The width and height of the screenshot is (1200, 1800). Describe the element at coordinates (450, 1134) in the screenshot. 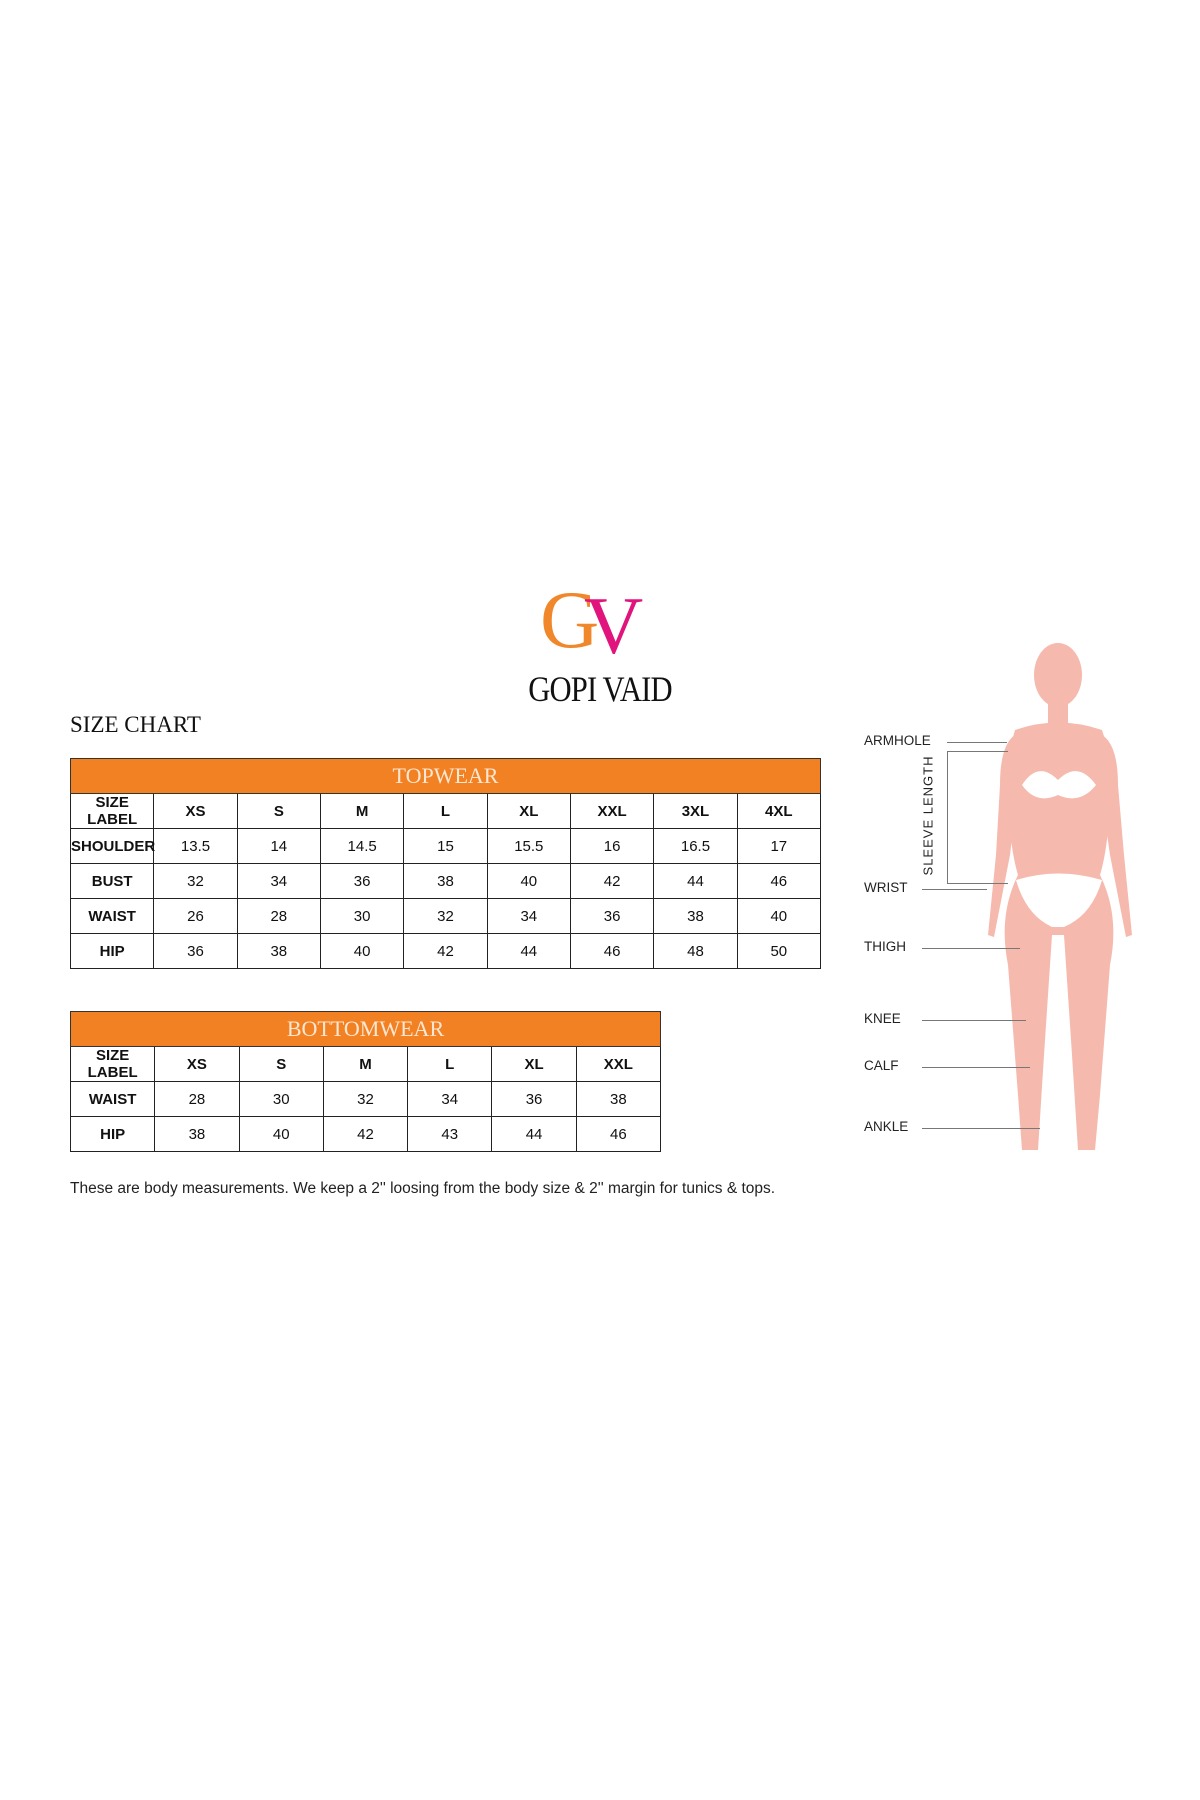

I see `table-cell: 43` at that location.